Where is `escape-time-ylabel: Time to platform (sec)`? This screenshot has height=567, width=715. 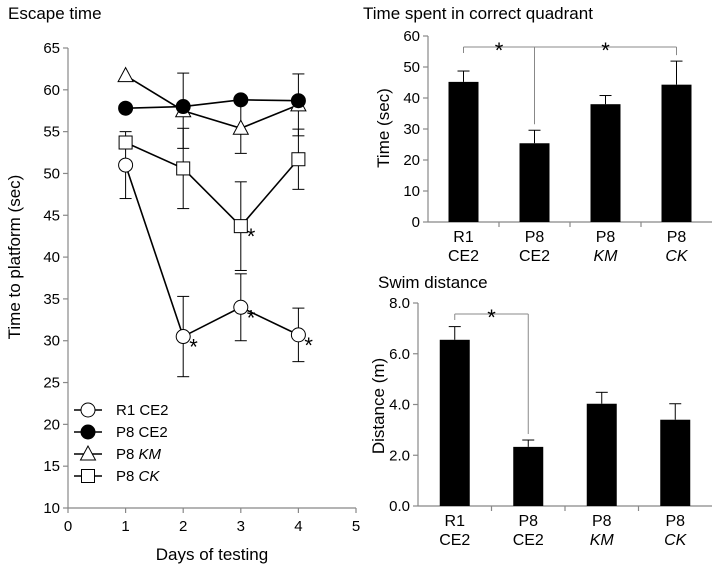 escape-time-ylabel: Time to platform (sec) is located at coordinates (14, 257).